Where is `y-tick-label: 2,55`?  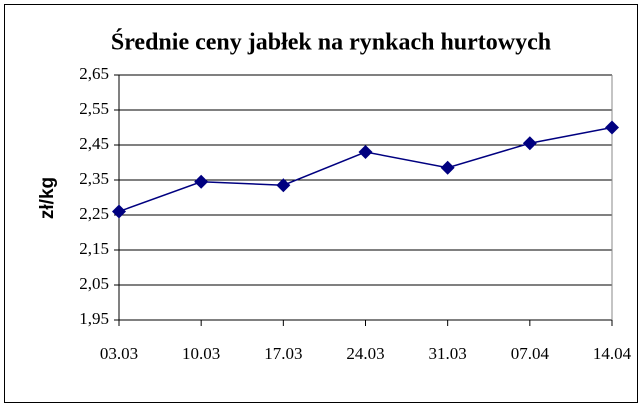 y-tick-label: 2,55 is located at coordinates (94, 108).